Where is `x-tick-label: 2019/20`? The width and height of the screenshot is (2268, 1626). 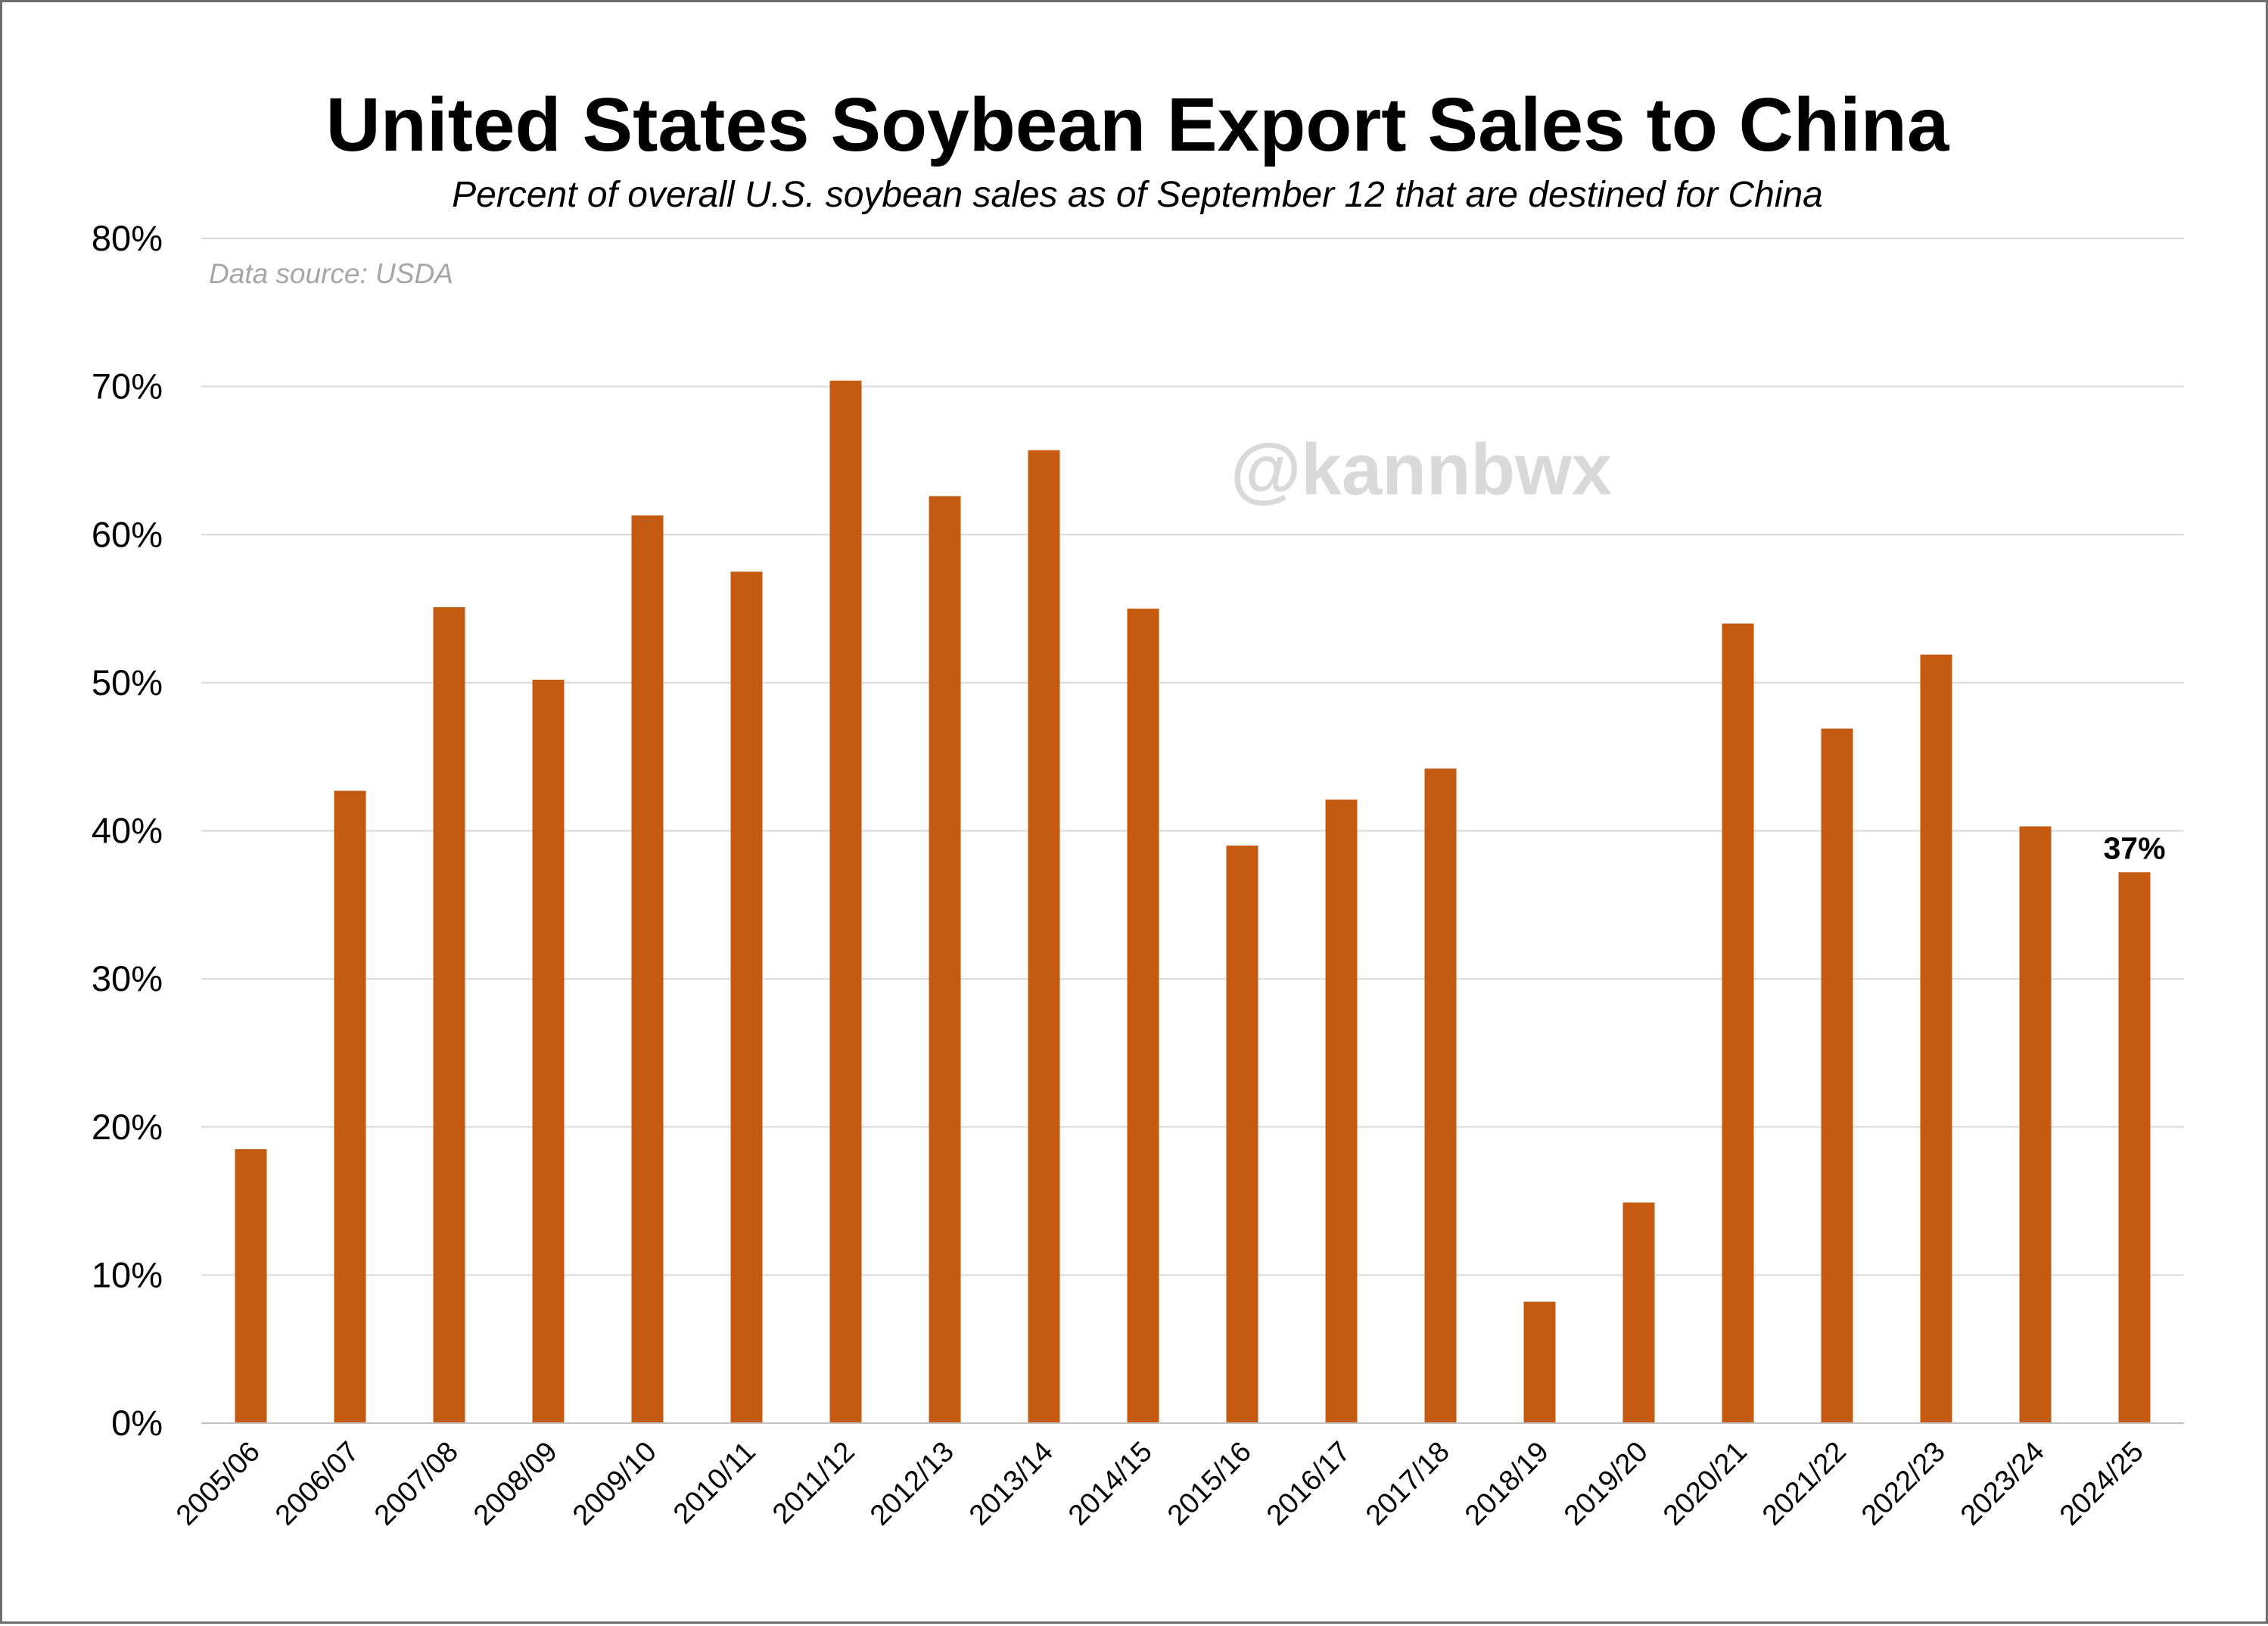 x-tick-label: 2019/20 is located at coordinates (1606, 1484).